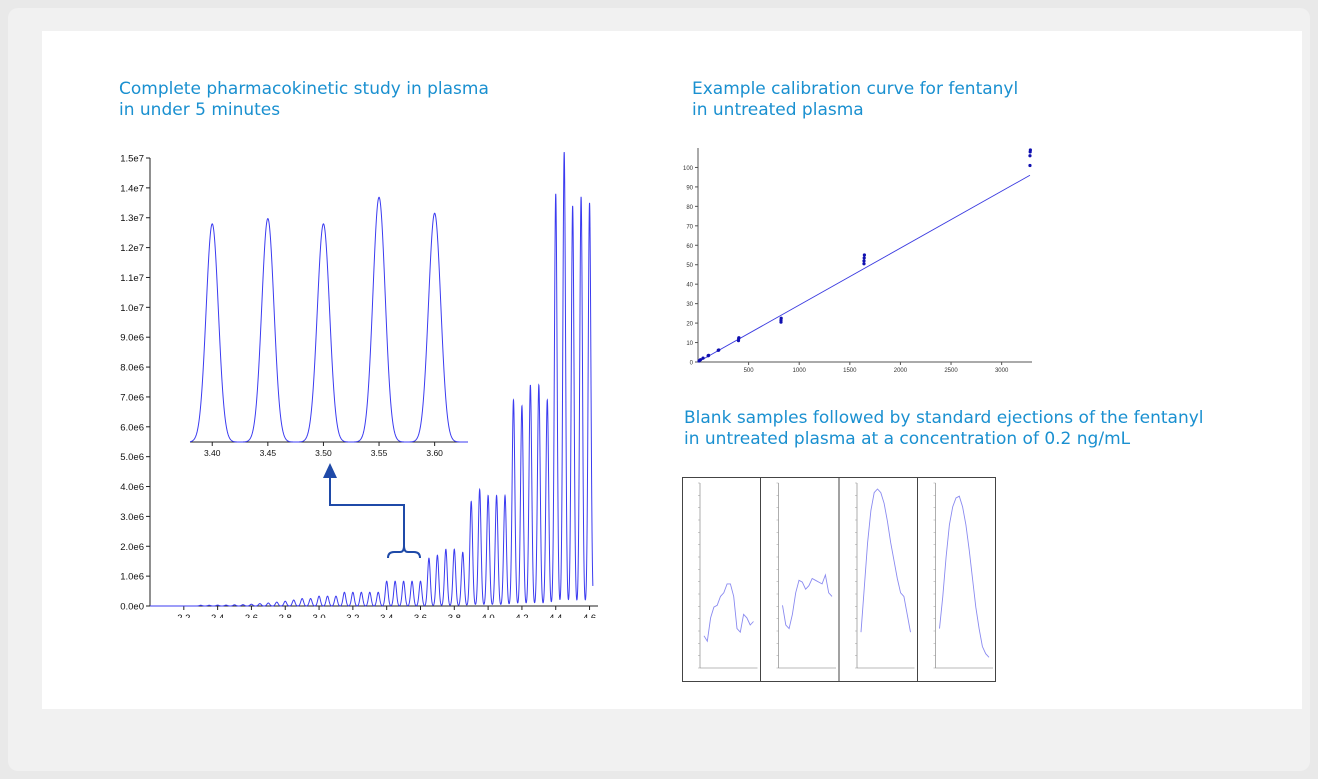 The height and width of the screenshot is (779, 1318). What do you see at coordinates (692, 364) in the screenshot?
I see `cal-y-tick-label: 0` at bounding box center [692, 364].